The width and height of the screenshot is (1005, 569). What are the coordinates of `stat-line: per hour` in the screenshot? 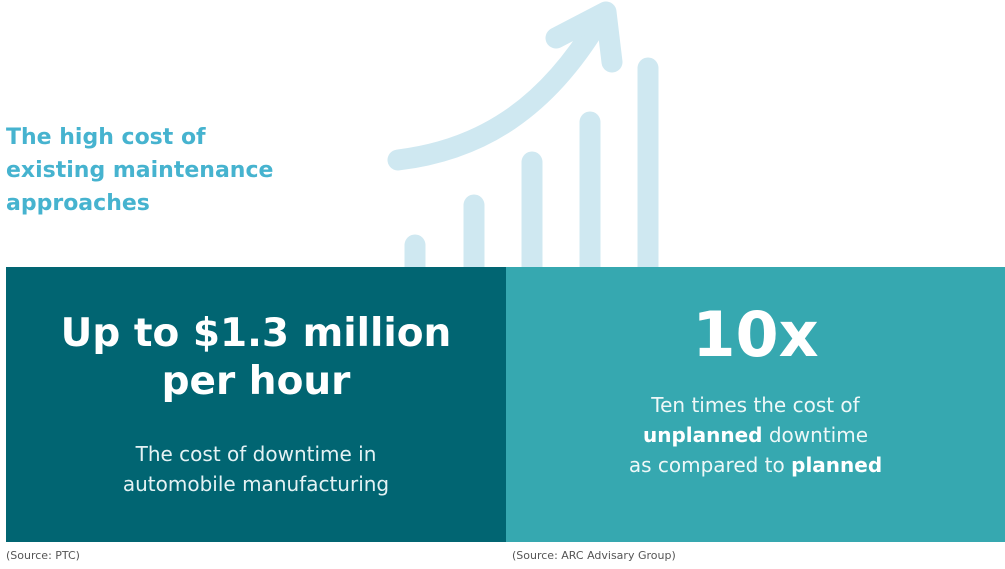 It's located at (256, 381).